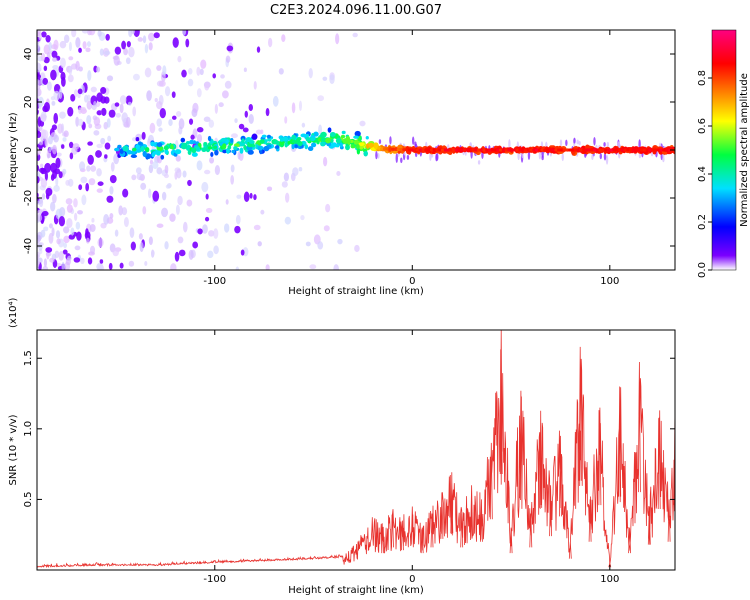 Image resolution: width=750 pixels, height=600 pixels. Describe the element at coordinates (704, 174) in the screenshot. I see `colorbar-ticks: 0.0 0.2 0.4 0.6 0.8` at that location.